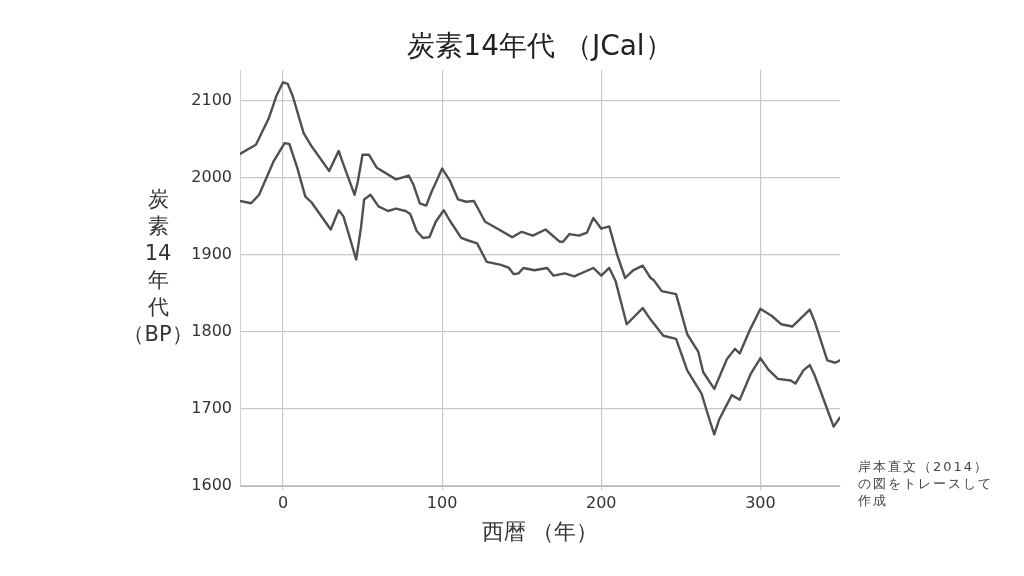 Image resolution: width=1024 pixels, height=576 pixels. What do you see at coordinates (211, 177) in the screenshot?
I see `y-tick-label: 2000` at bounding box center [211, 177].